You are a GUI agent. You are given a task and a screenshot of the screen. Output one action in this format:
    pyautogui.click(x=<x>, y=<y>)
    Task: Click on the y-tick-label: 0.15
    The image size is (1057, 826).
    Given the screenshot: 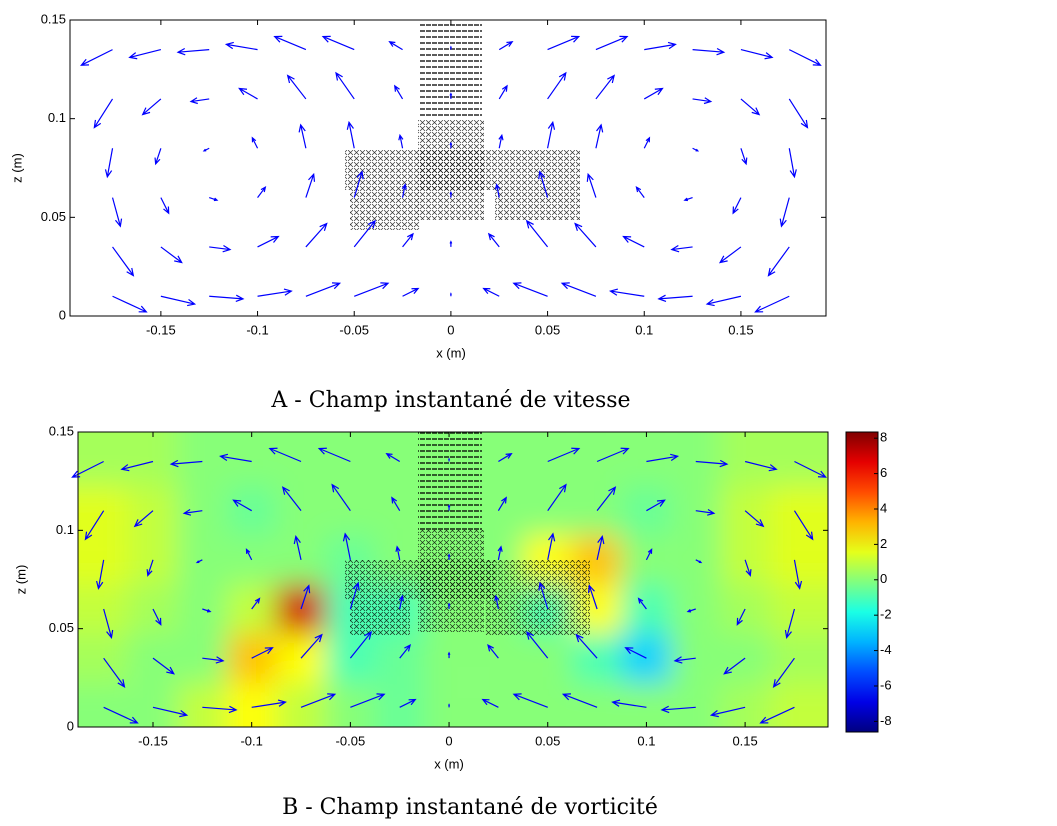 What is the action you would take?
    pyautogui.click(x=61, y=430)
    